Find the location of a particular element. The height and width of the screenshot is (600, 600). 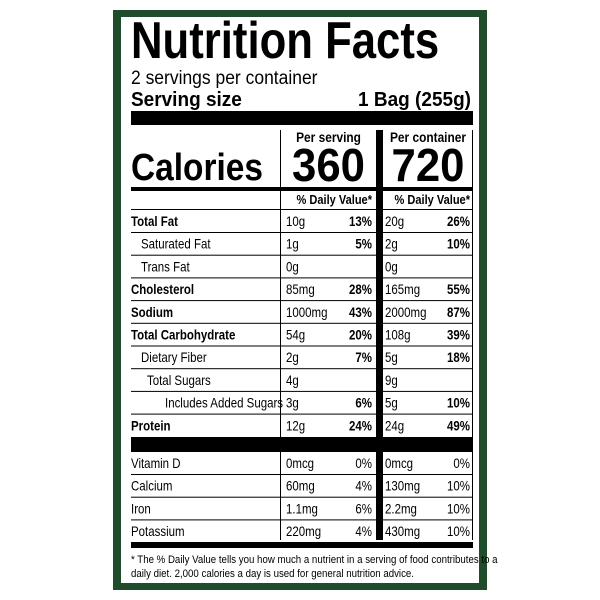

daily-value-group: 87% is located at coordinates (459, 312).